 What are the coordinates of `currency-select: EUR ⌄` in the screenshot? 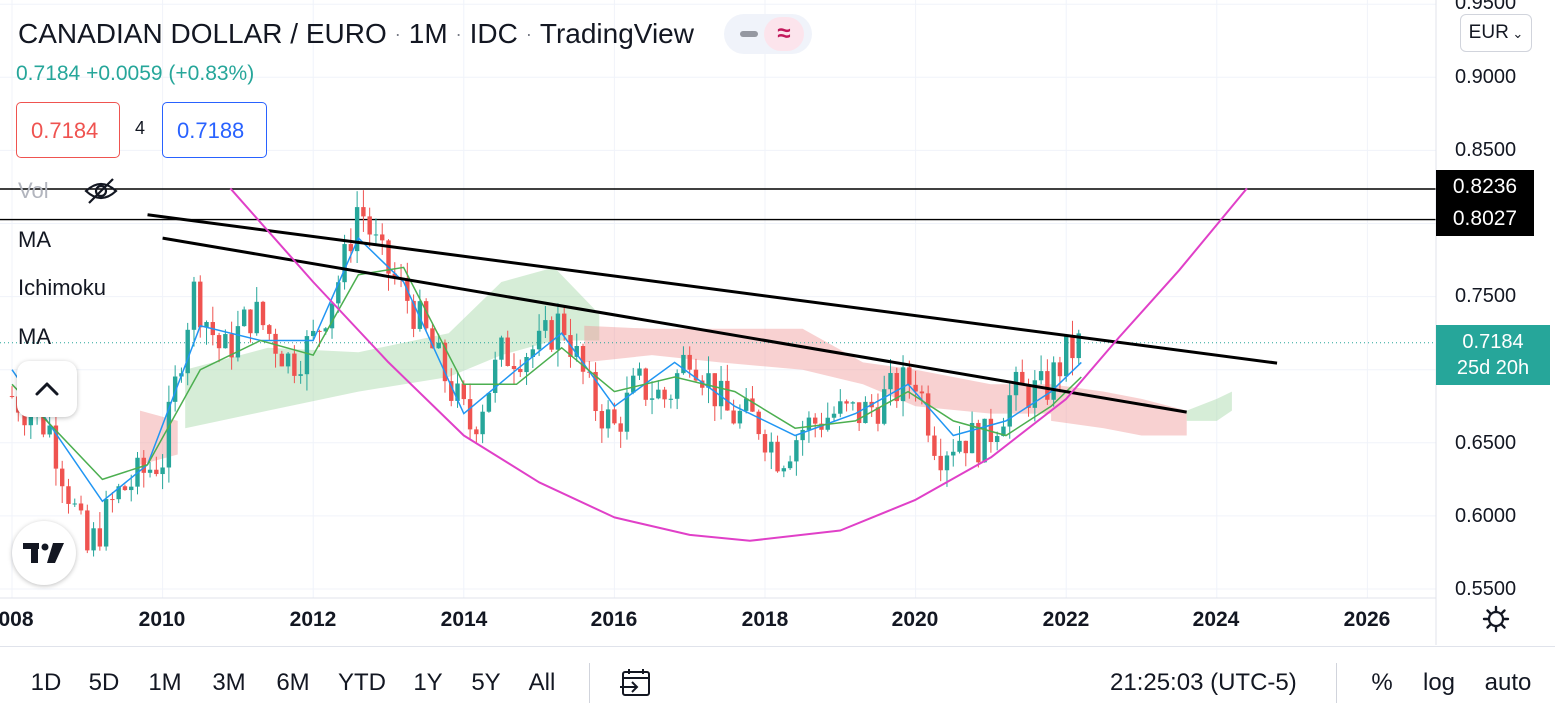 It's located at (1496, 33).